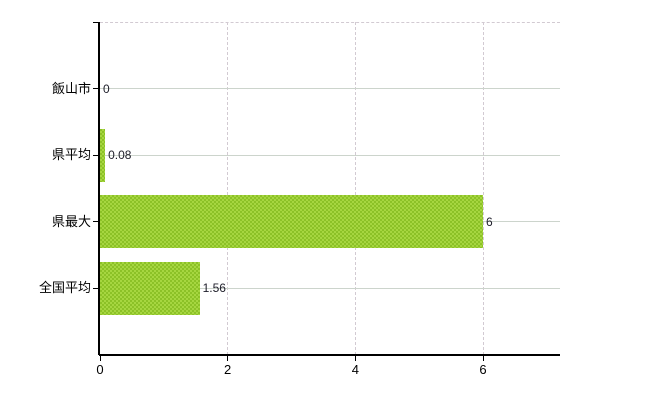  Describe the element at coordinates (96, 22) in the screenshot. I see `y-axis-top-tick` at that location.